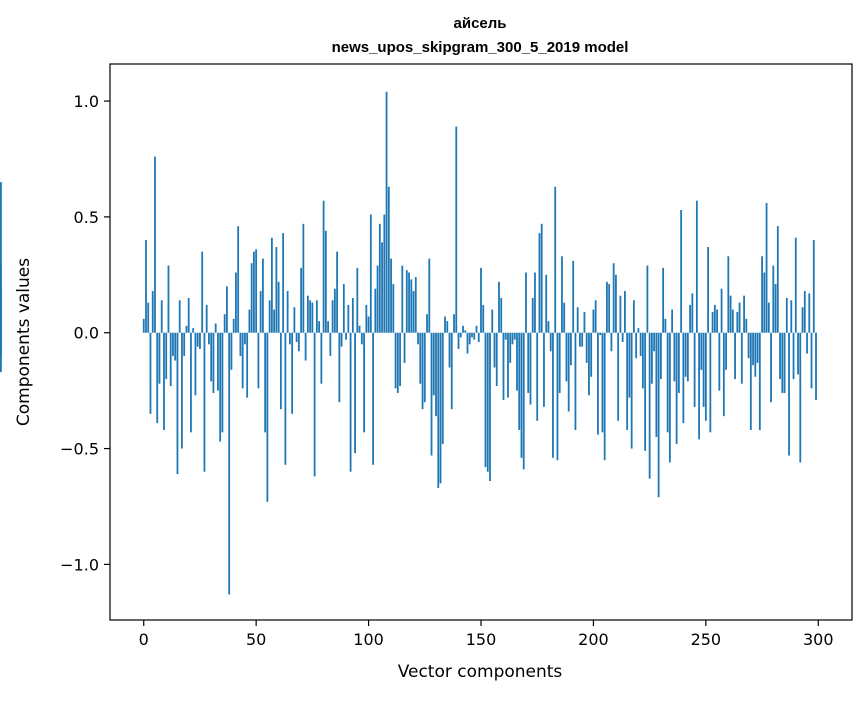  I want to click on chart-subtitle: news_upos_skipgram_300_5_2019 model, so click(480, 47).